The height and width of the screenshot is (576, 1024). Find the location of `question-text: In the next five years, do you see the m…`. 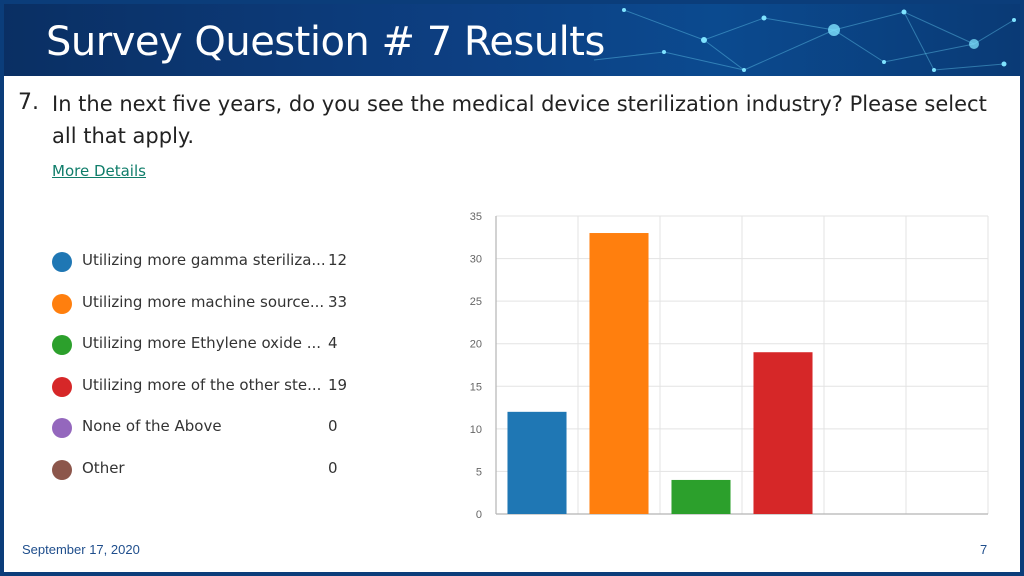

question-text: In the next five years, do you see the m… is located at coordinates (519, 120).